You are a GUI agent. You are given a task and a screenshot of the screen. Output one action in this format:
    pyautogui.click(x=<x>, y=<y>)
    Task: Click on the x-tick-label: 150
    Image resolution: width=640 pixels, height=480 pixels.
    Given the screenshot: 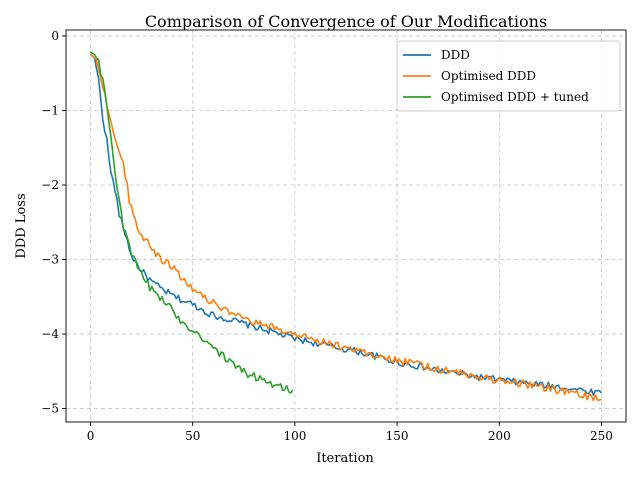 What is the action you would take?
    pyautogui.click(x=397, y=436)
    